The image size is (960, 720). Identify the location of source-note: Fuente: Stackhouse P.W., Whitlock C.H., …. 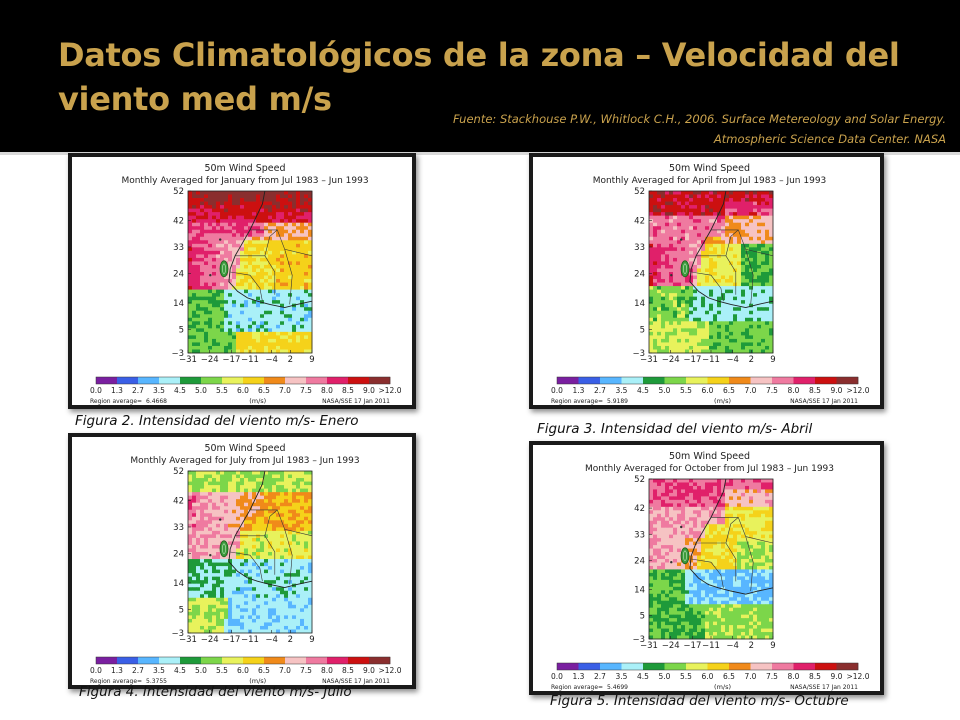
(666, 129).